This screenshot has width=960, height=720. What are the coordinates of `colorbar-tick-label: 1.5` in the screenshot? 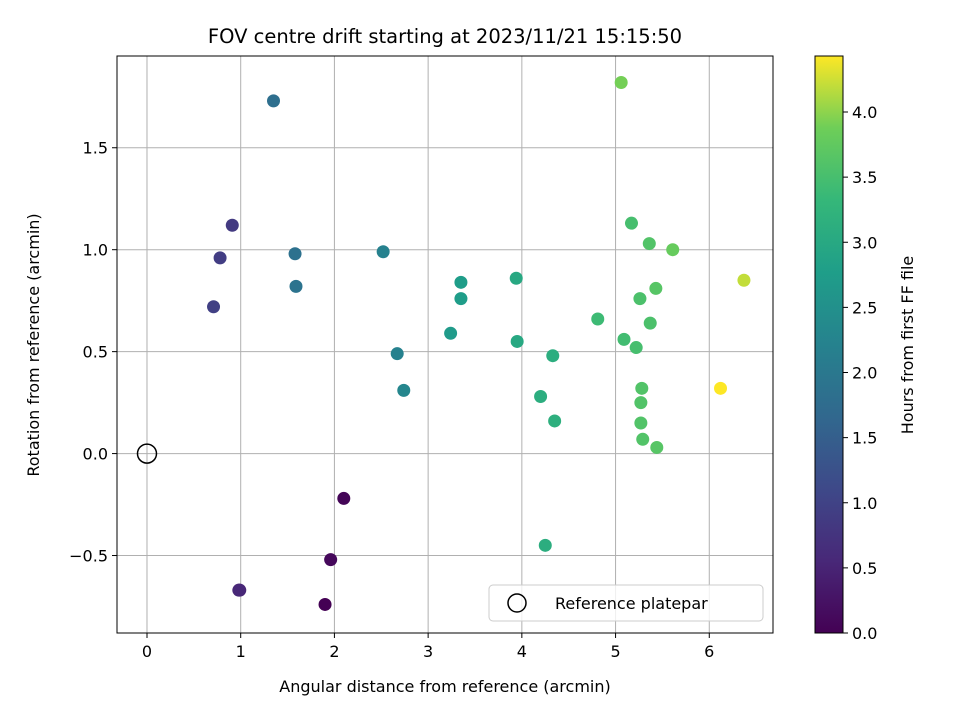 It's located at (864, 438).